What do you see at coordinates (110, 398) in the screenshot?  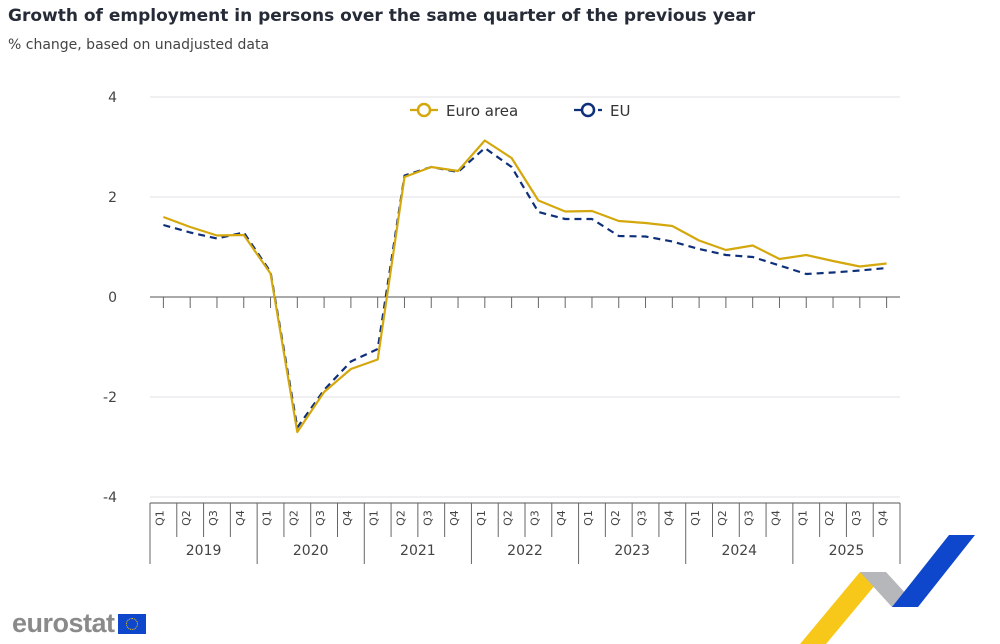 I see `y-tick-label: -2` at bounding box center [110, 398].